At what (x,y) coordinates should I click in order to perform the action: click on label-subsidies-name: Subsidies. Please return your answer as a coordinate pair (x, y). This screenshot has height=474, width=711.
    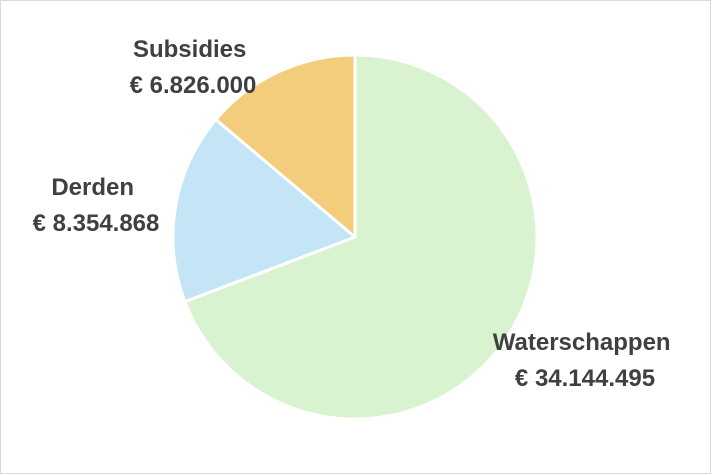
    Looking at the image, I should click on (189, 49).